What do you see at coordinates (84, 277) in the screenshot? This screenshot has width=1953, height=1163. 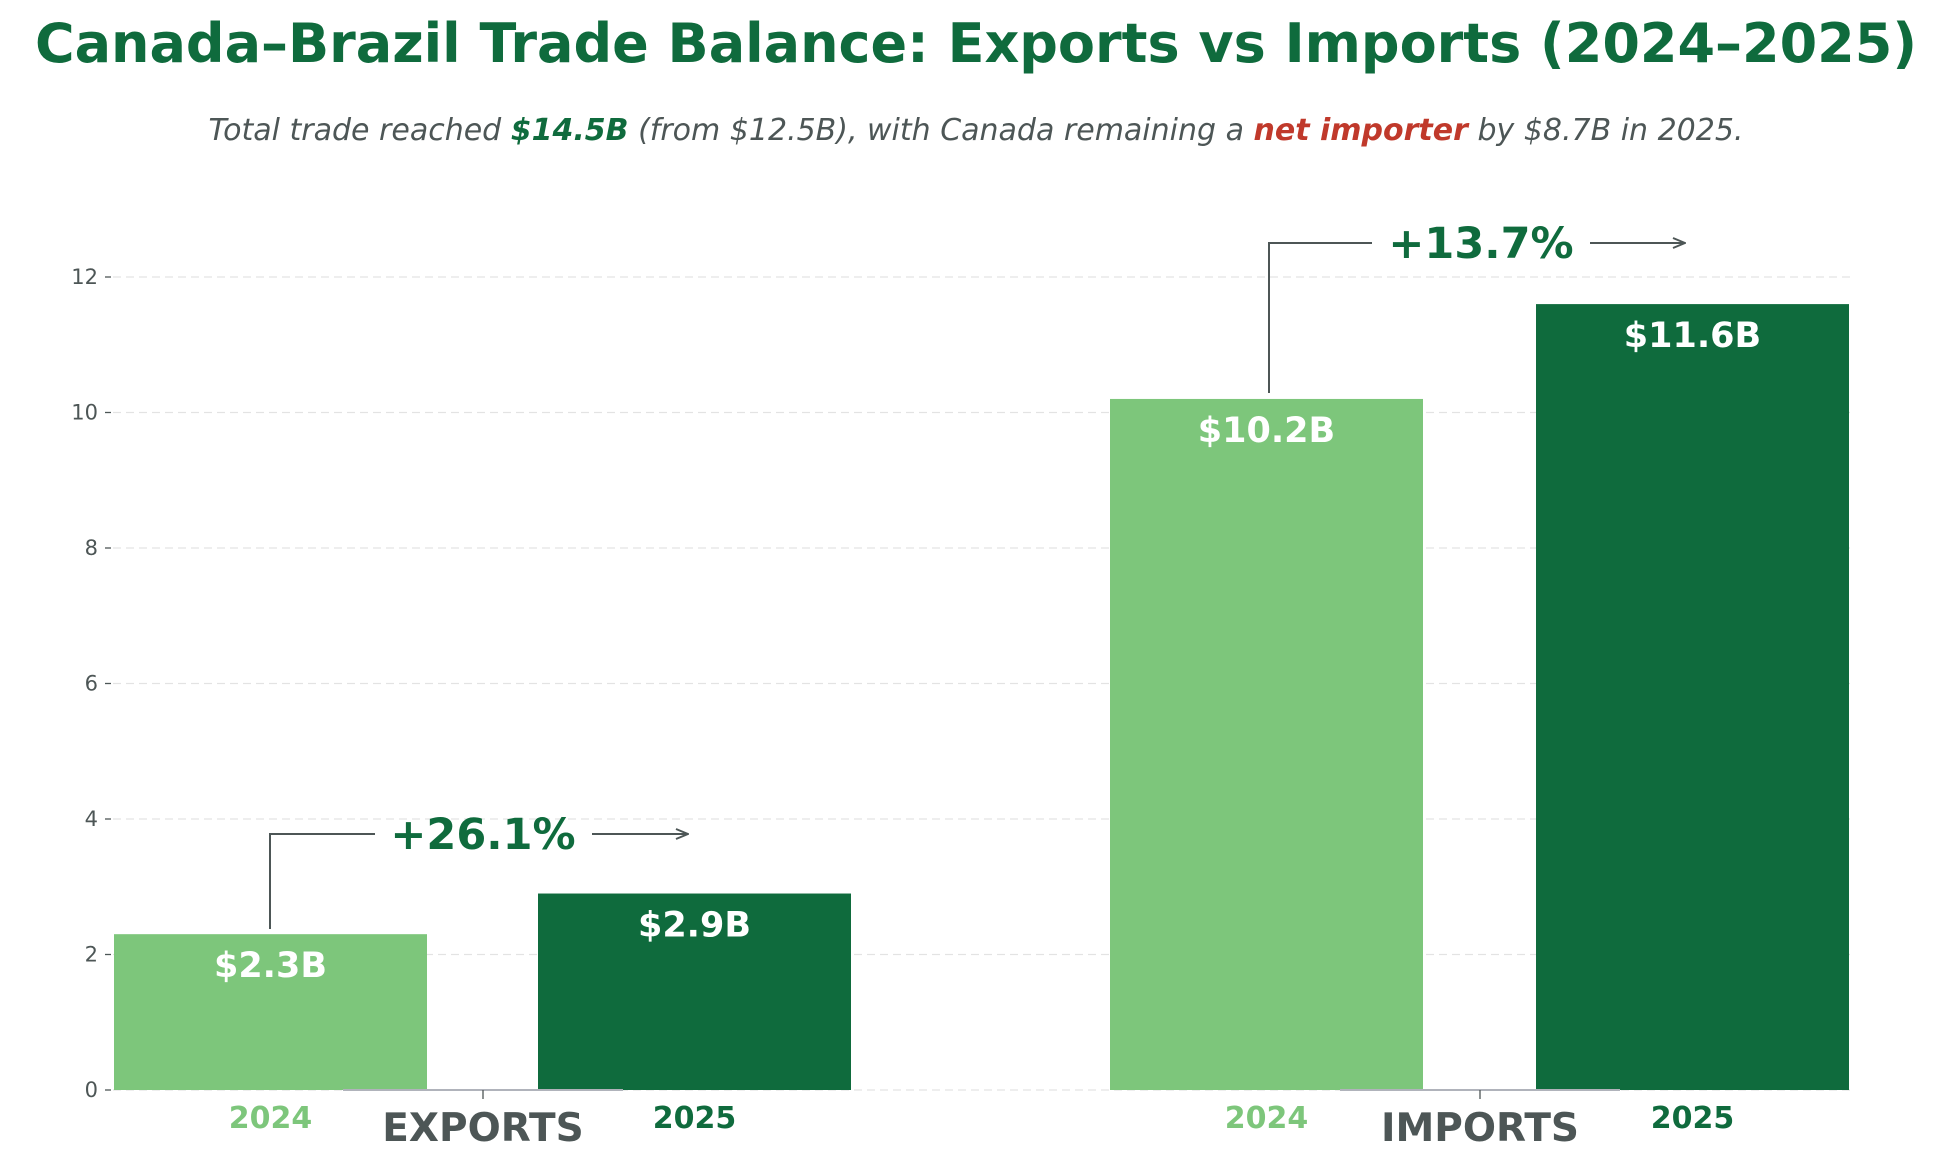 I see `y-tick-label: 12` at bounding box center [84, 277].